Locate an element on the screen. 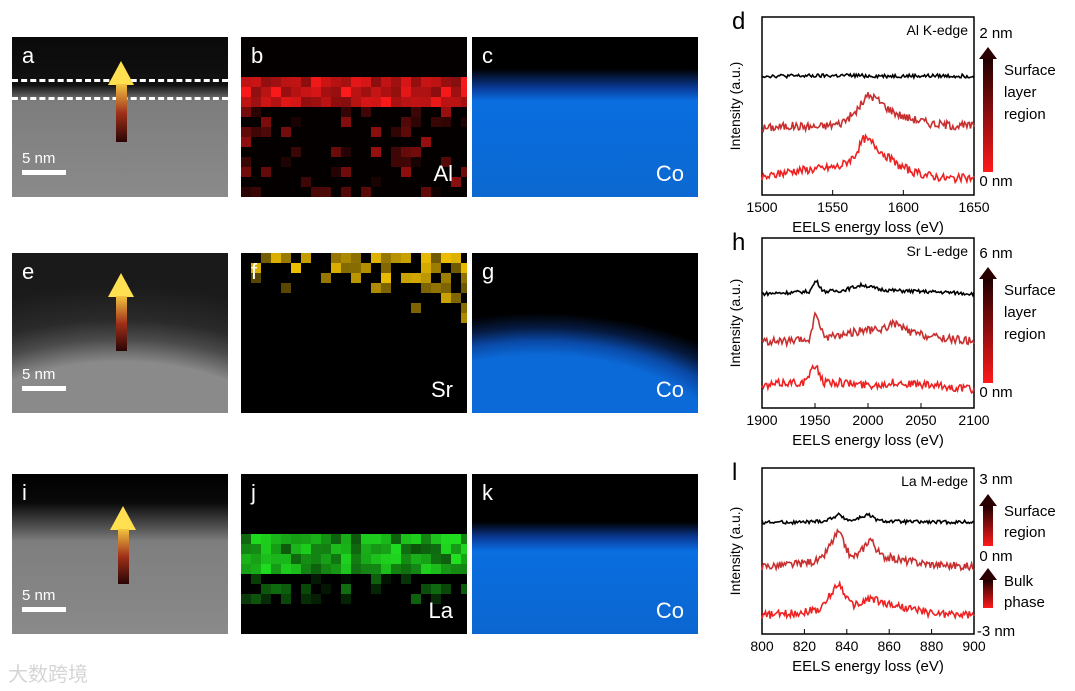  la-map-pixels is located at coordinates (354, 554).